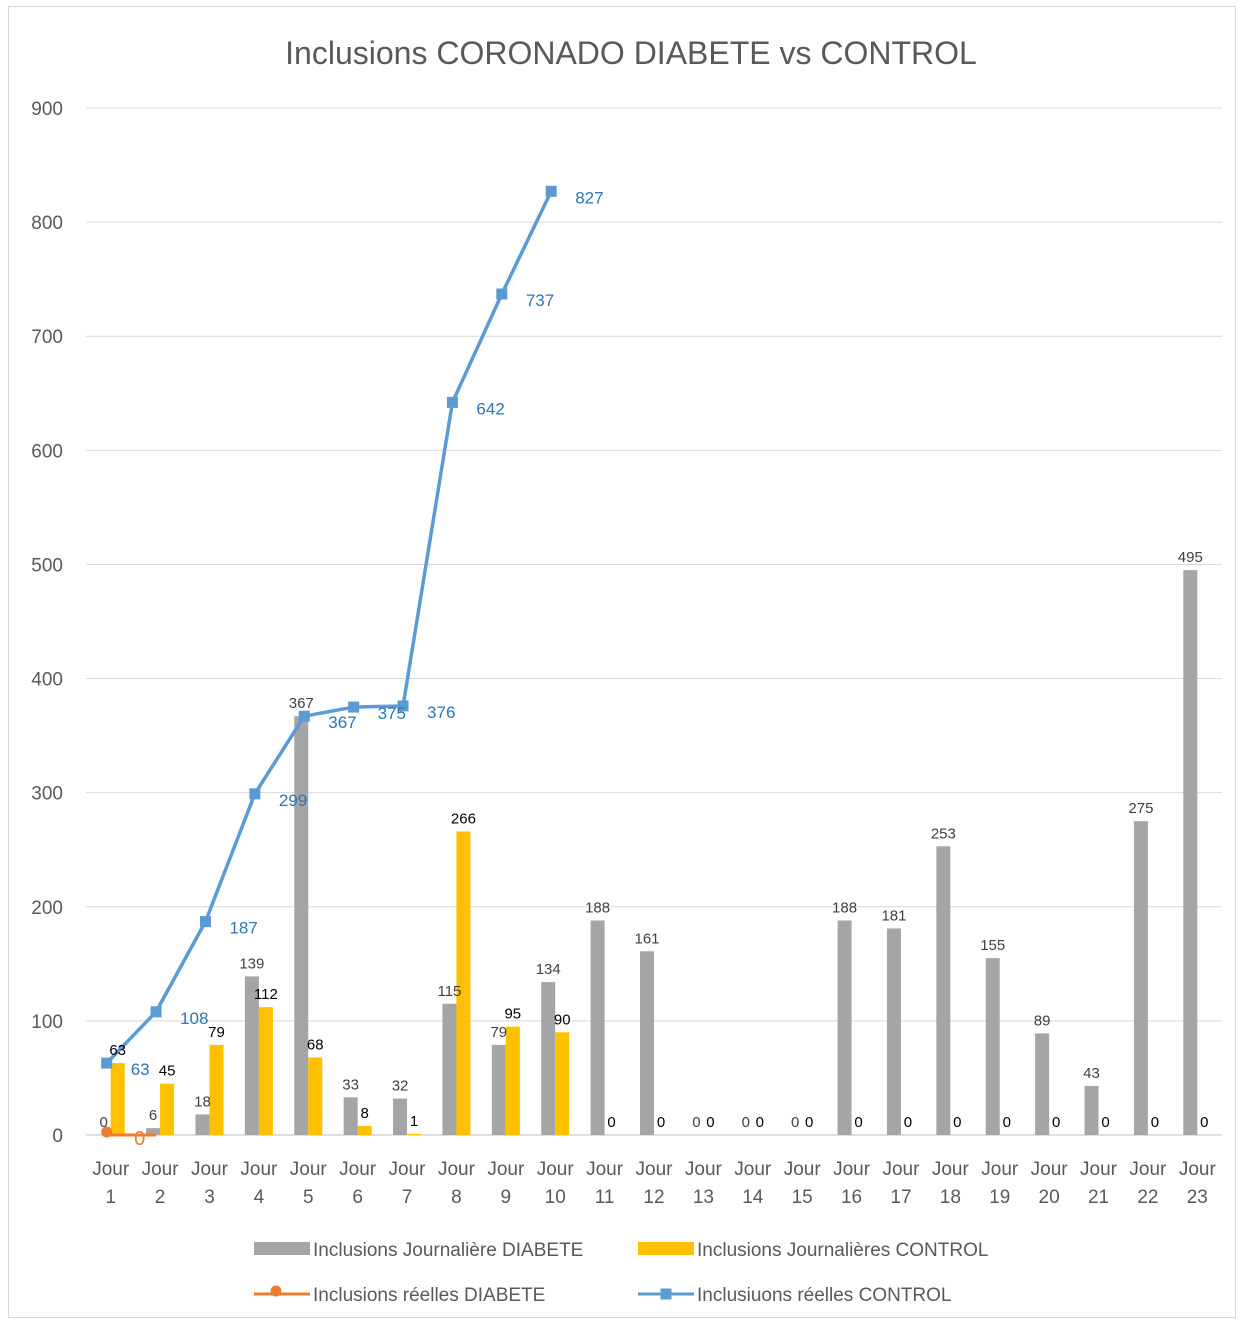 This screenshot has height=1322, width=1242. What do you see at coordinates (589, 197) in the screenshot?
I see `data-label-line-control: 827` at bounding box center [589, 197].